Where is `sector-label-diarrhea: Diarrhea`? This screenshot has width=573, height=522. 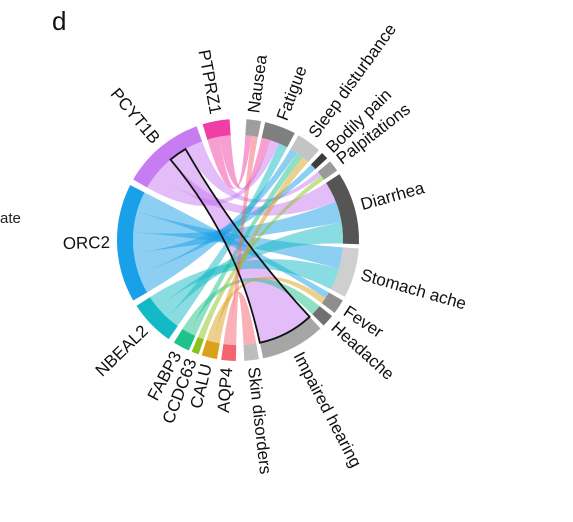 sector-label-diarrhea: Diarrhea is located at coordinates (393, 196).